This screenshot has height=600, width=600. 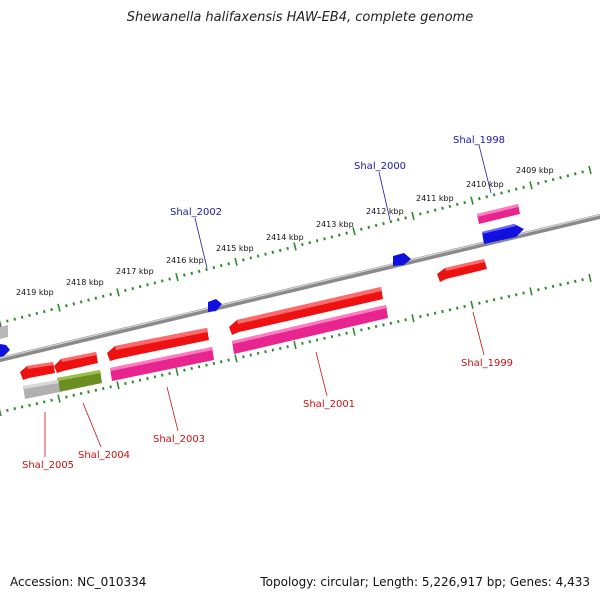 What do you see at coordinates (309, 305) in the screenshot?
I see `cds-shal-2001-red-top` at bounding box center [309, 305].